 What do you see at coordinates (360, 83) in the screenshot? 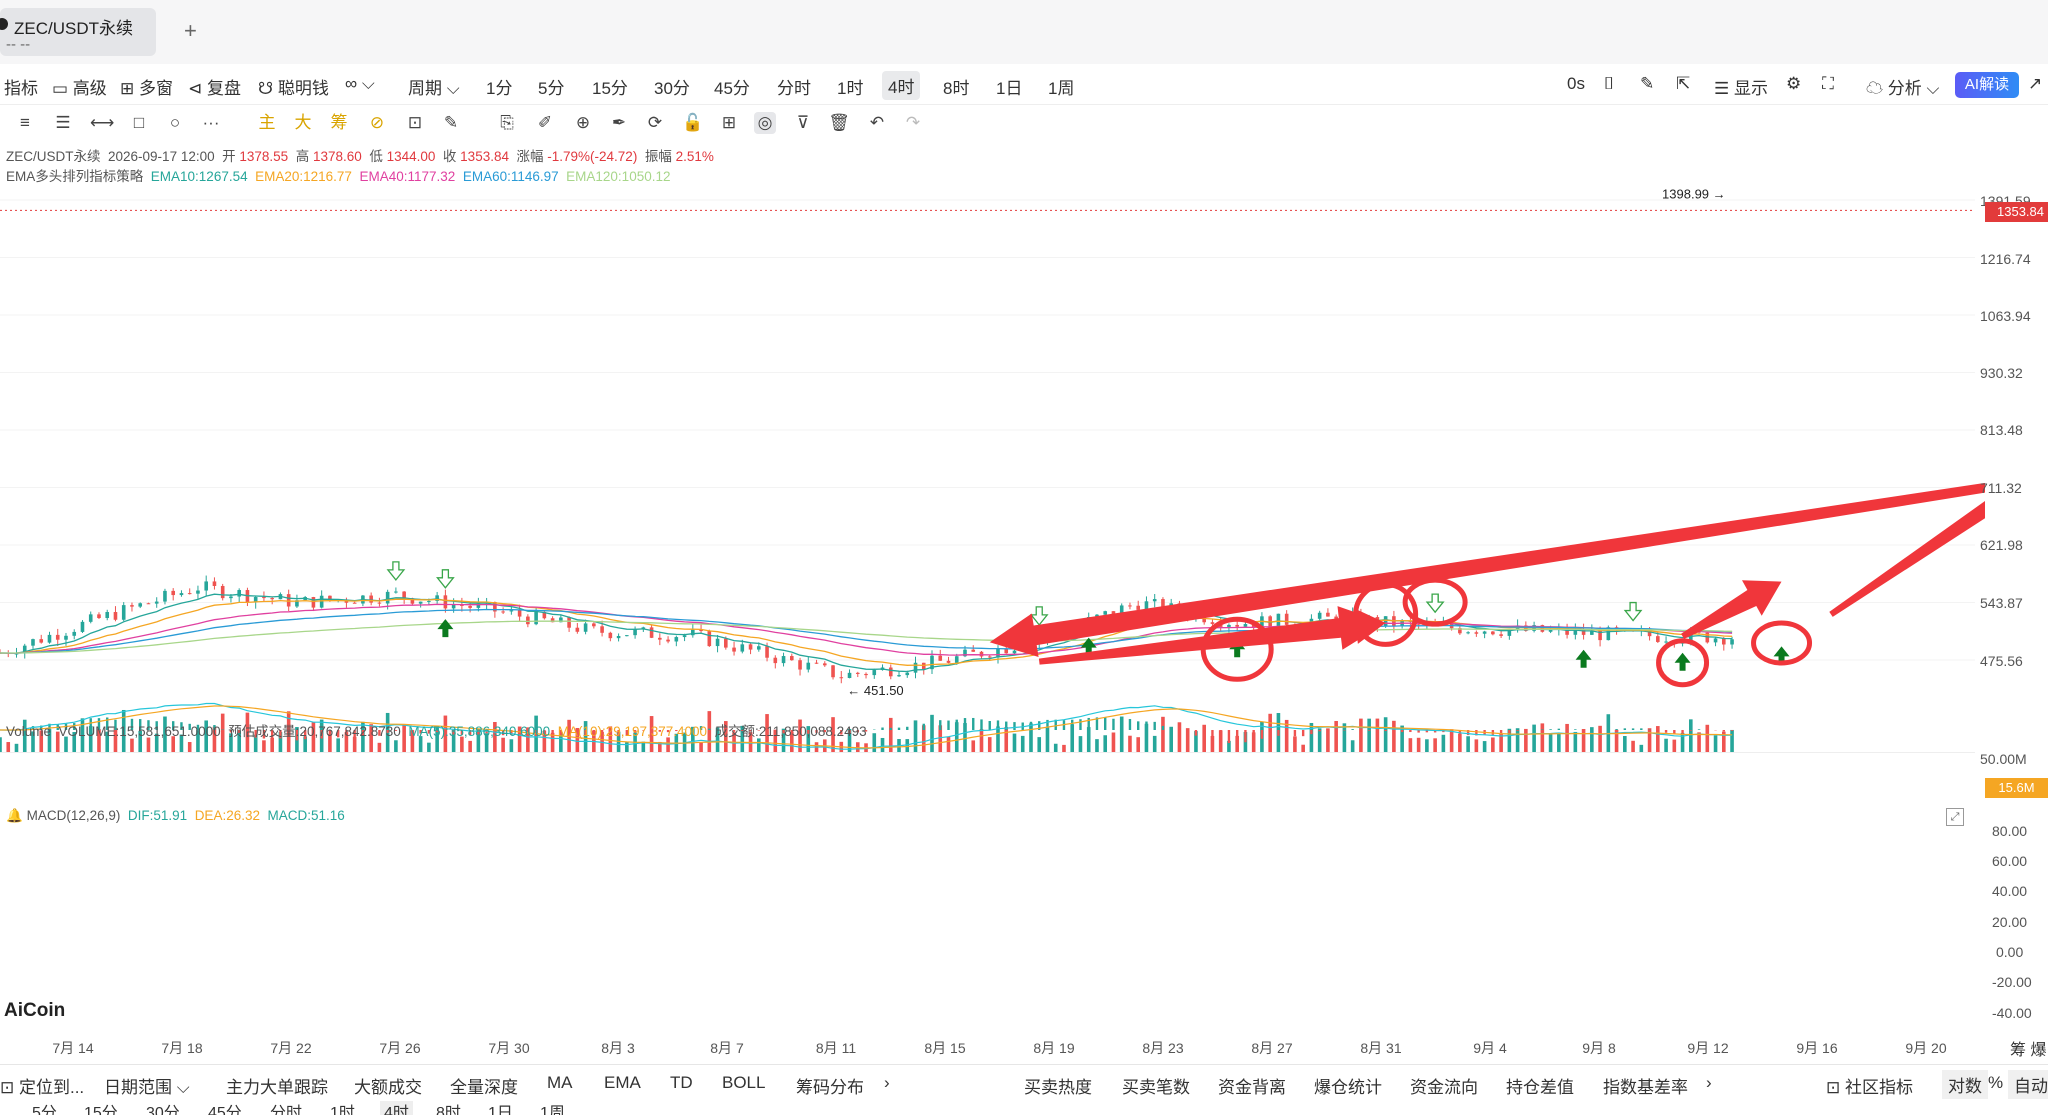
I see `link-dropdown: ∞ ⌵` at bounding box center [360, 83].